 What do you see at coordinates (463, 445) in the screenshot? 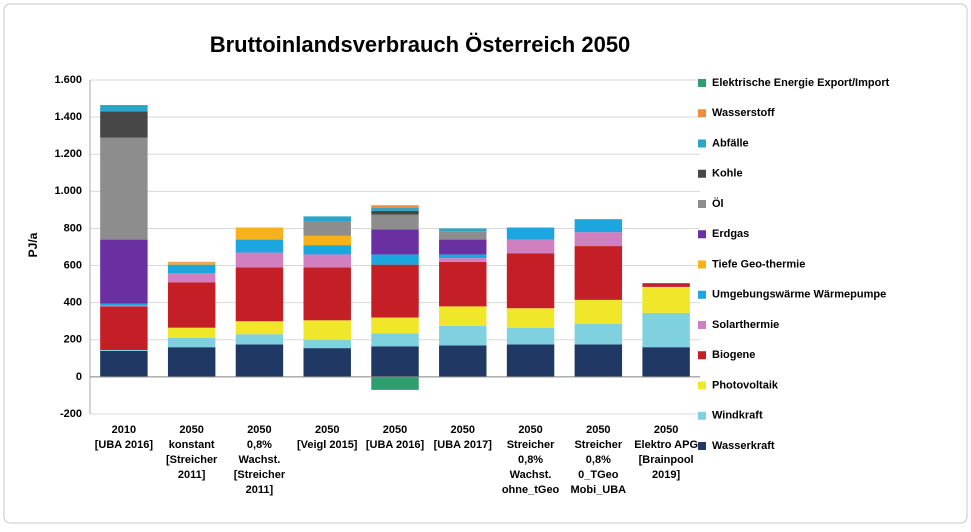
I see `x-tick-line: [UBA 2017]` at bounding box center [463, 445].